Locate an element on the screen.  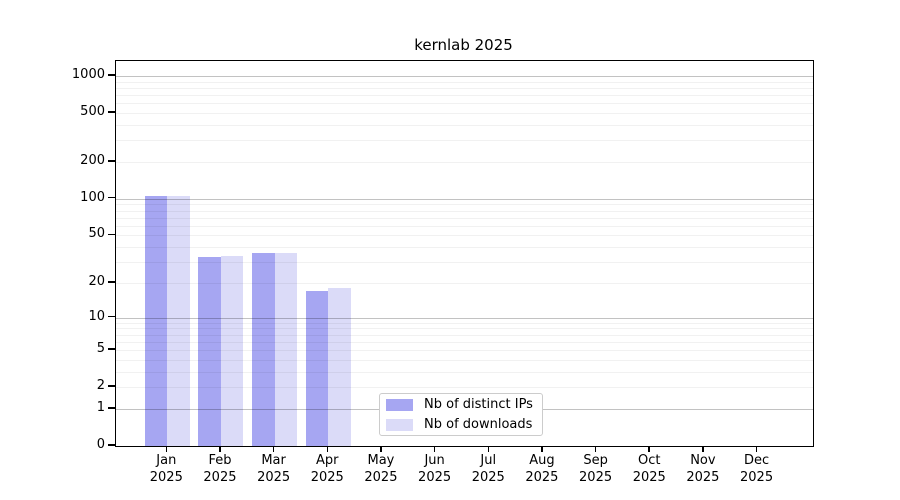
x-tick-label: Feb 2025 is located at coordinates (220, 469).